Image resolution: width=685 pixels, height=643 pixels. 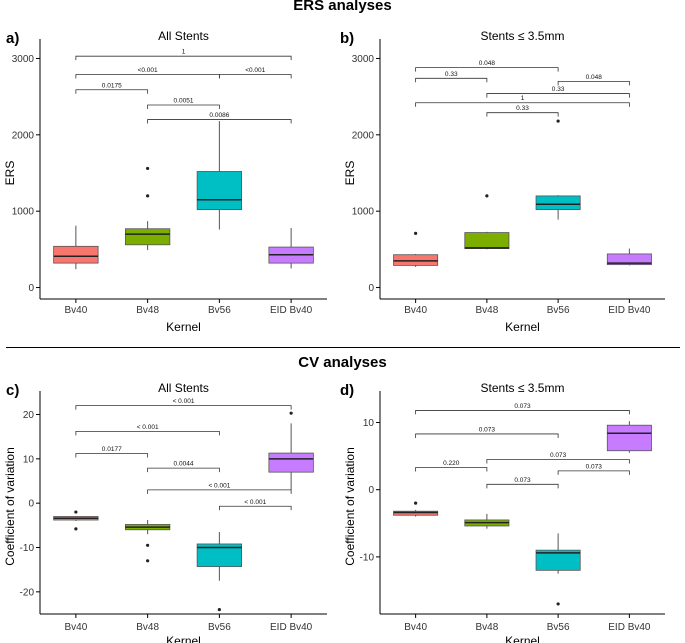 I want to click on p-value-label: 0.0051, so click(x=184, y=101).